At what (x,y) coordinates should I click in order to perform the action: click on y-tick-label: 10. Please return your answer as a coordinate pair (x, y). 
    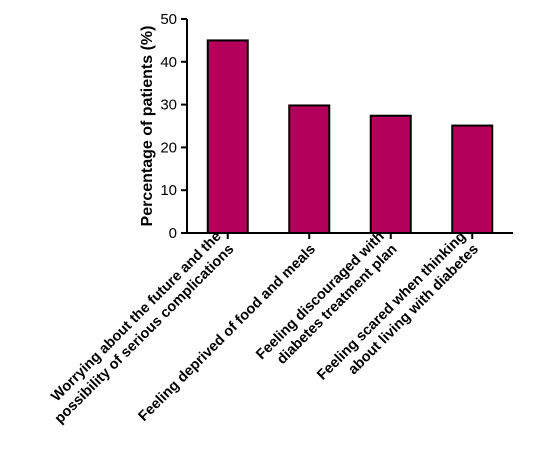
    Looking at the image, I should click on (168, 190).